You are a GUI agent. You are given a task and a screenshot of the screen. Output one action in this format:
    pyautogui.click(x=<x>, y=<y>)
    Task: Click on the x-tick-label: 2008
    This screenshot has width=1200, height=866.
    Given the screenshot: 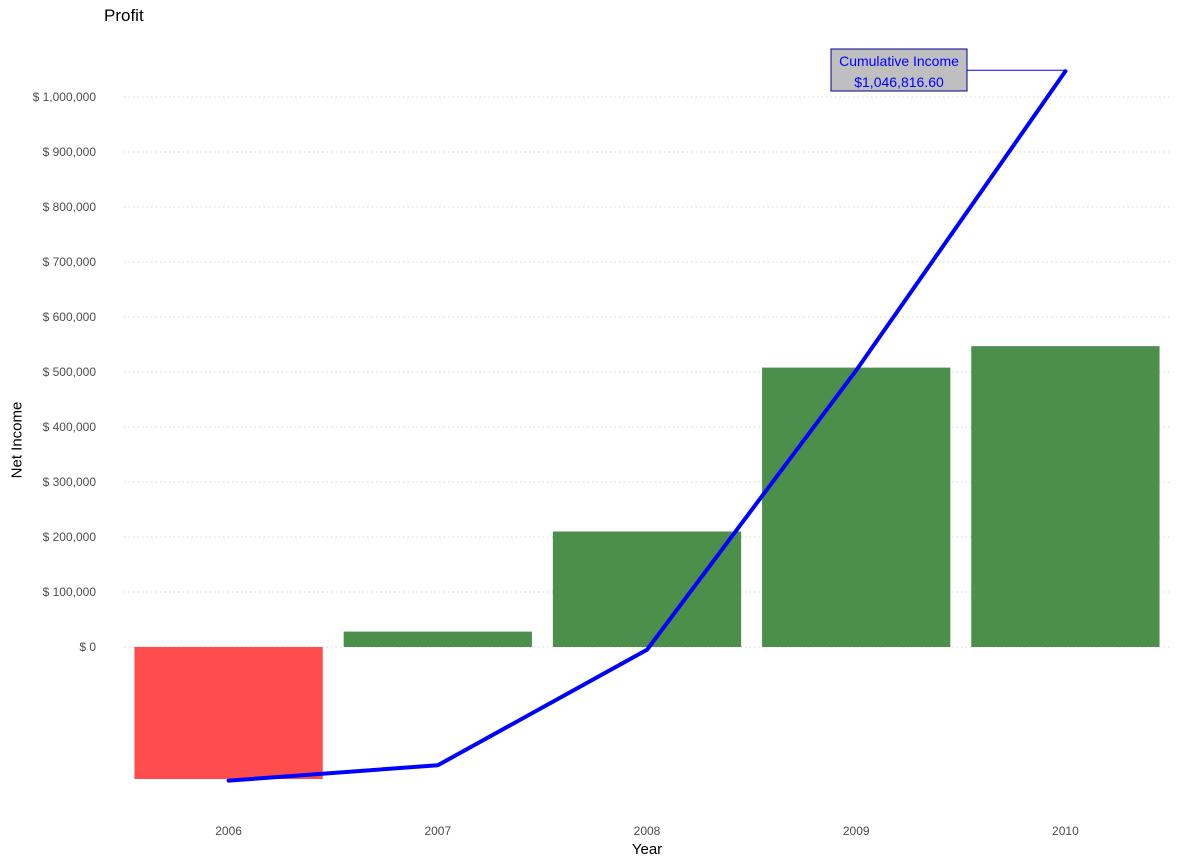 What is the action you would take?
    pyautogui.click(x=647, y=831)
    